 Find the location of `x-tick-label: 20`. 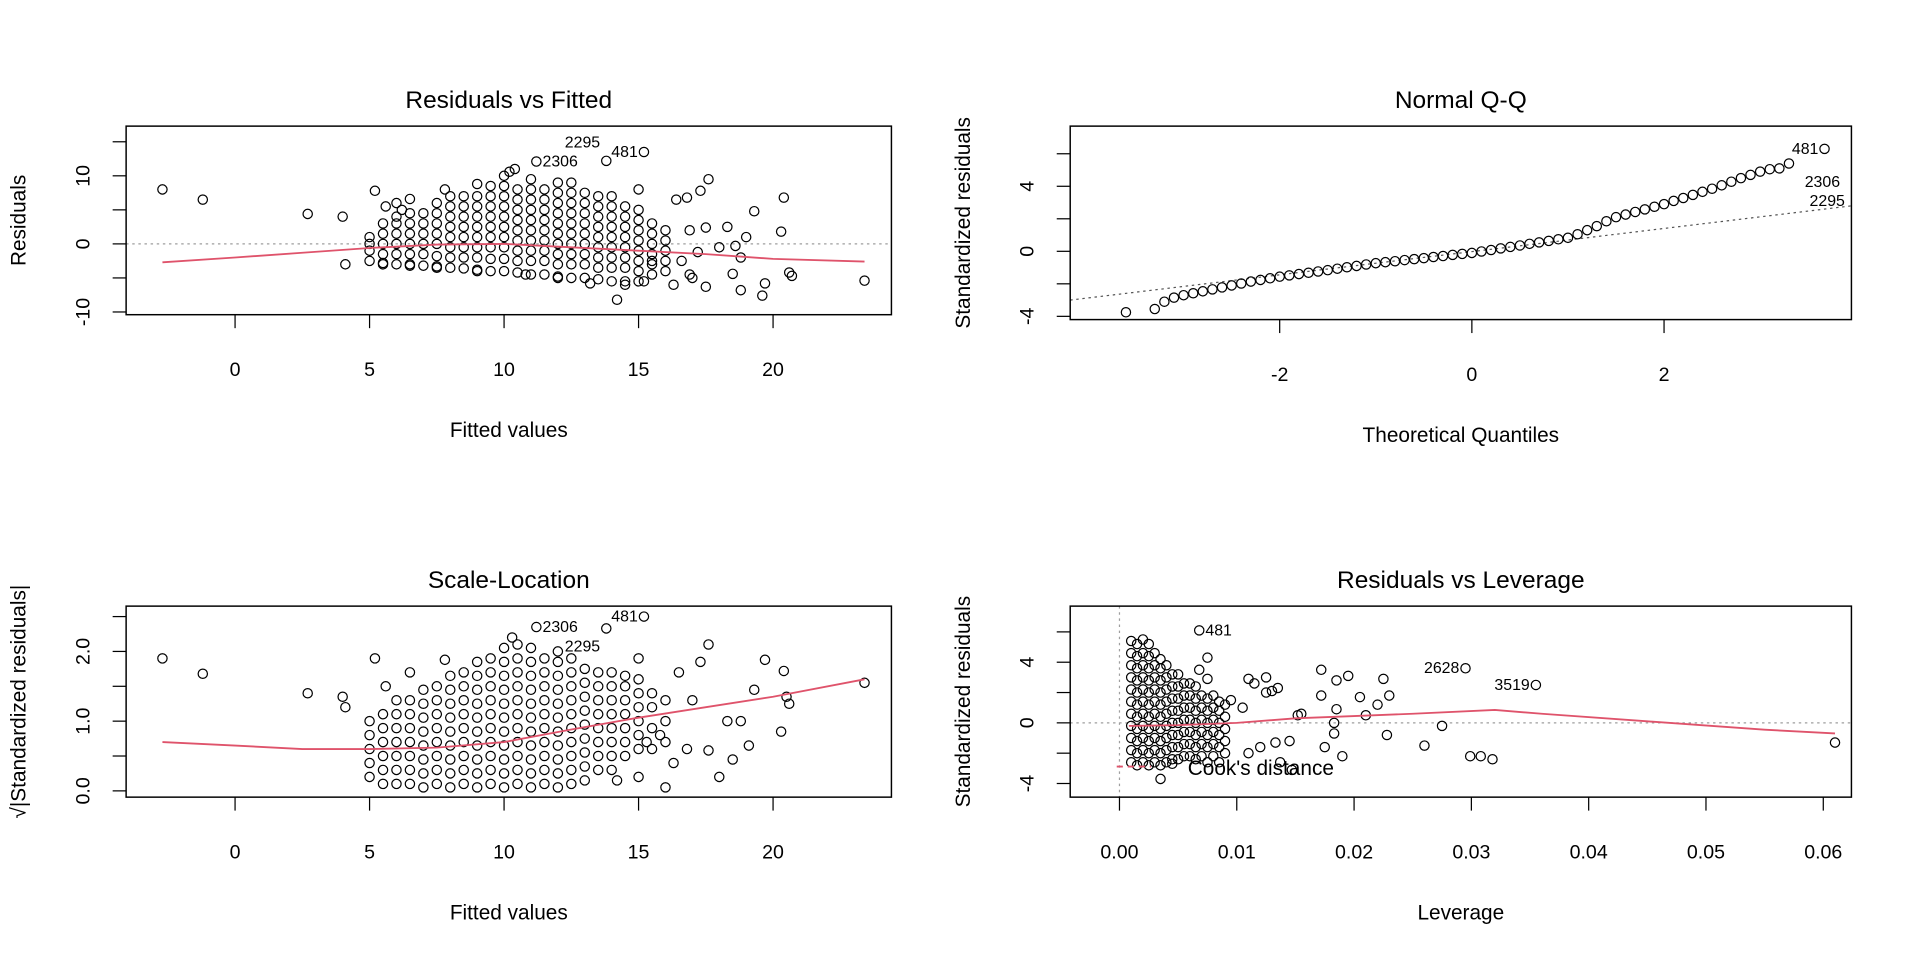

x-tick-label: 20 is located at coordinates (773, 370).